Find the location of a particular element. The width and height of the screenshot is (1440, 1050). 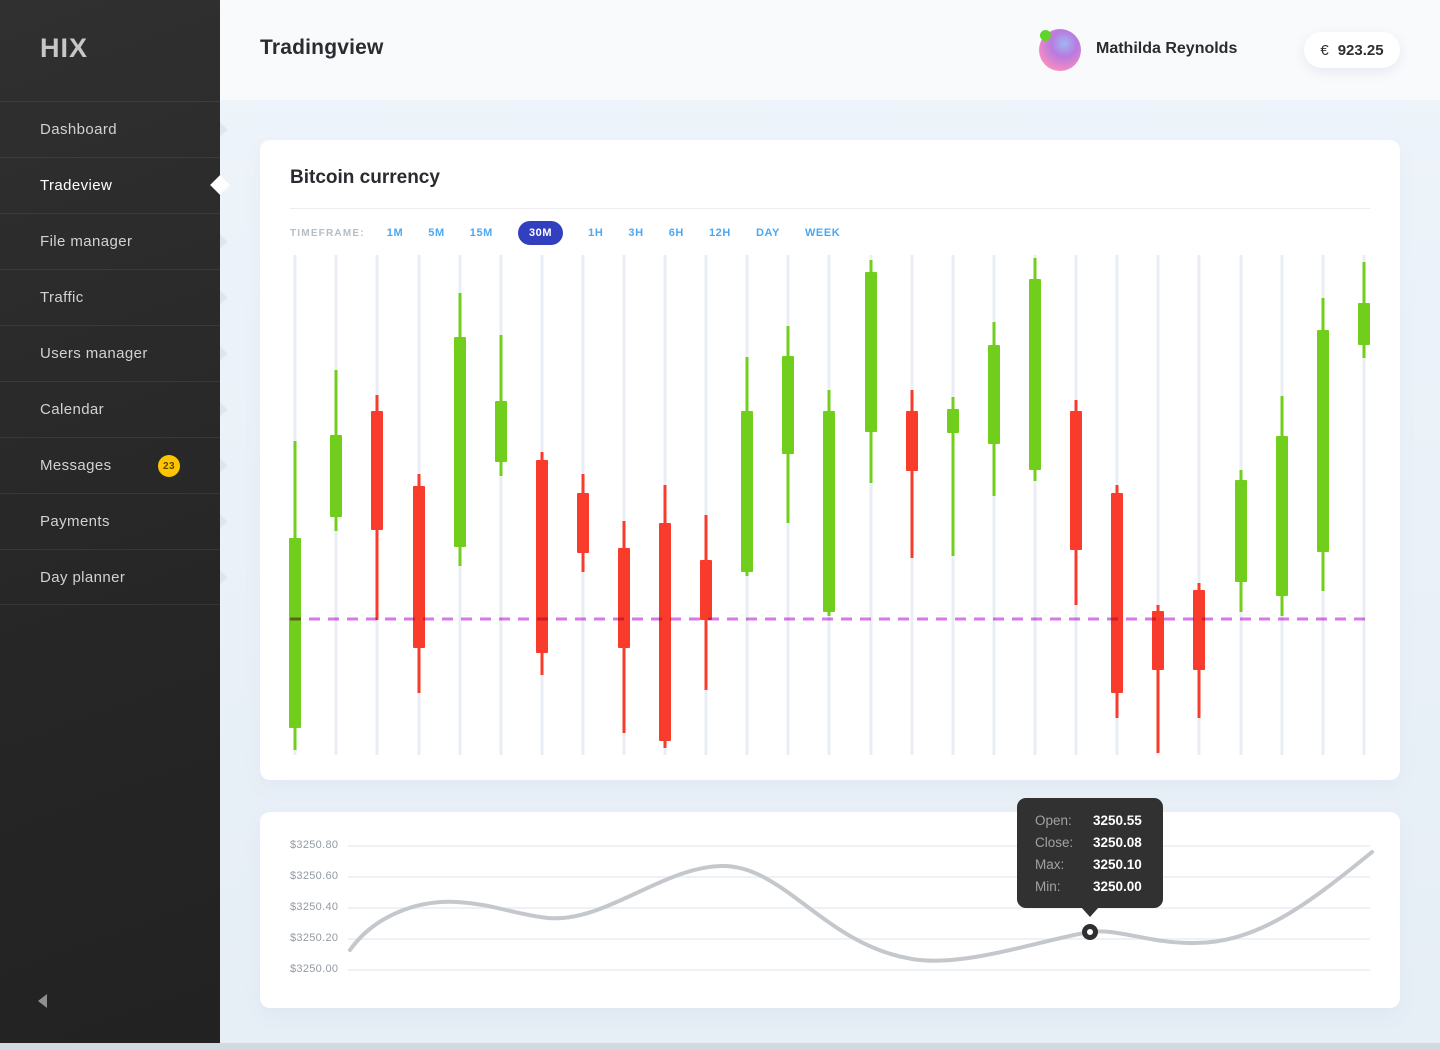

horizontal-scrollbar is located at coordinates (720, 1046).